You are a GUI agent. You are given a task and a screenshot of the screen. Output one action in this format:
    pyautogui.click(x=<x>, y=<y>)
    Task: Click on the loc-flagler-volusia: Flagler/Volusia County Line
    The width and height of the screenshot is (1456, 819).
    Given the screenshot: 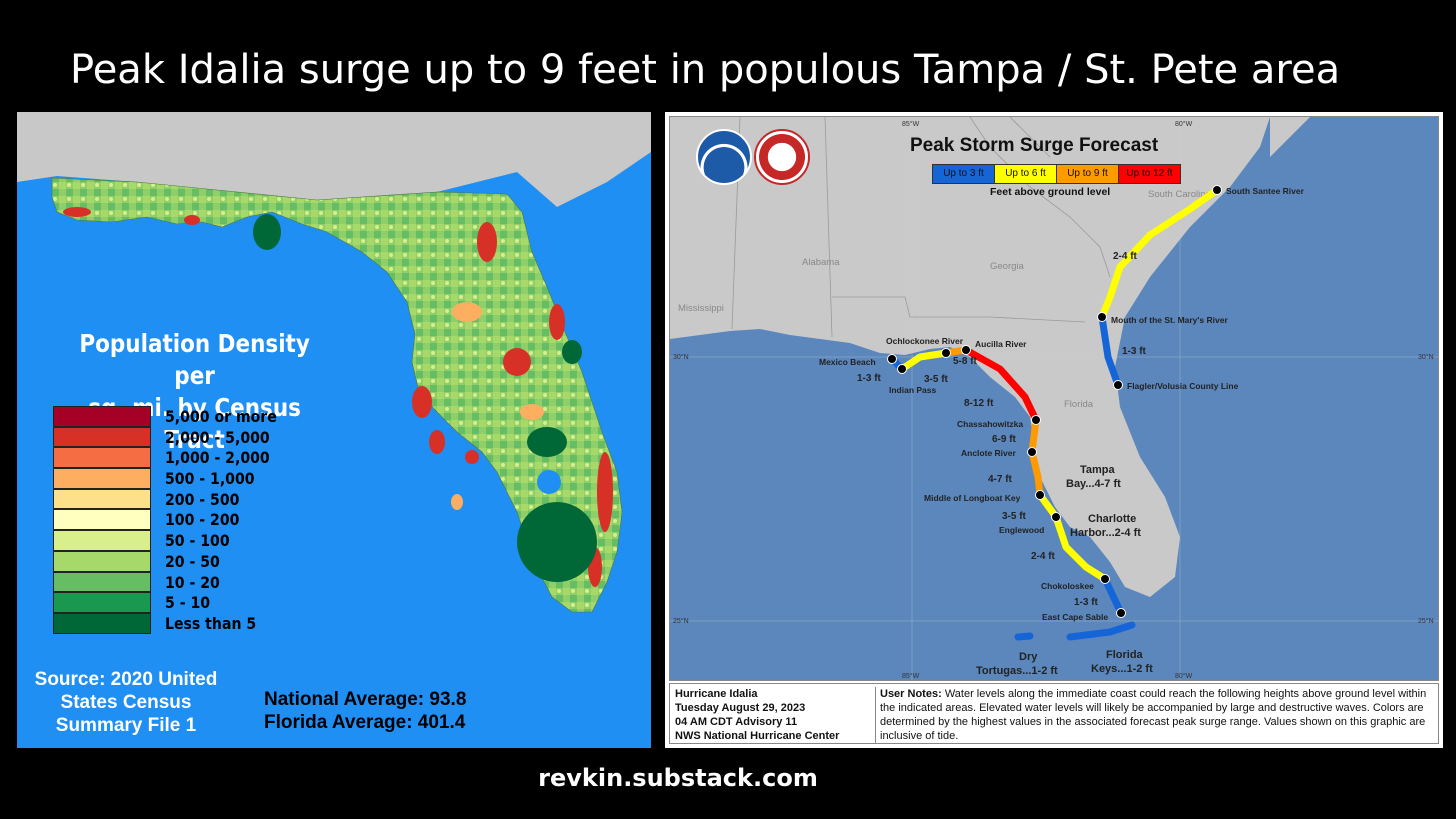 What is the action you would take?
    pyautogui.click(x=1183, y=386)
    